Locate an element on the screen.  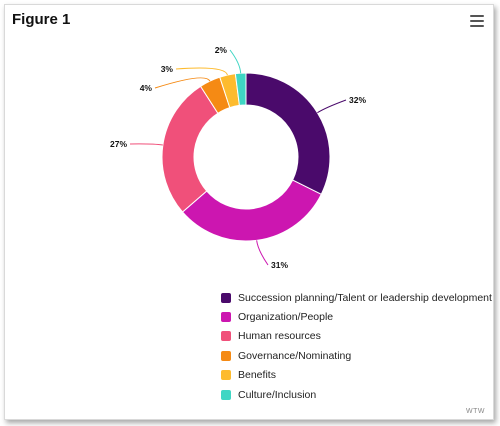
legend-item: Benefits is located at coordinates (356, 375).